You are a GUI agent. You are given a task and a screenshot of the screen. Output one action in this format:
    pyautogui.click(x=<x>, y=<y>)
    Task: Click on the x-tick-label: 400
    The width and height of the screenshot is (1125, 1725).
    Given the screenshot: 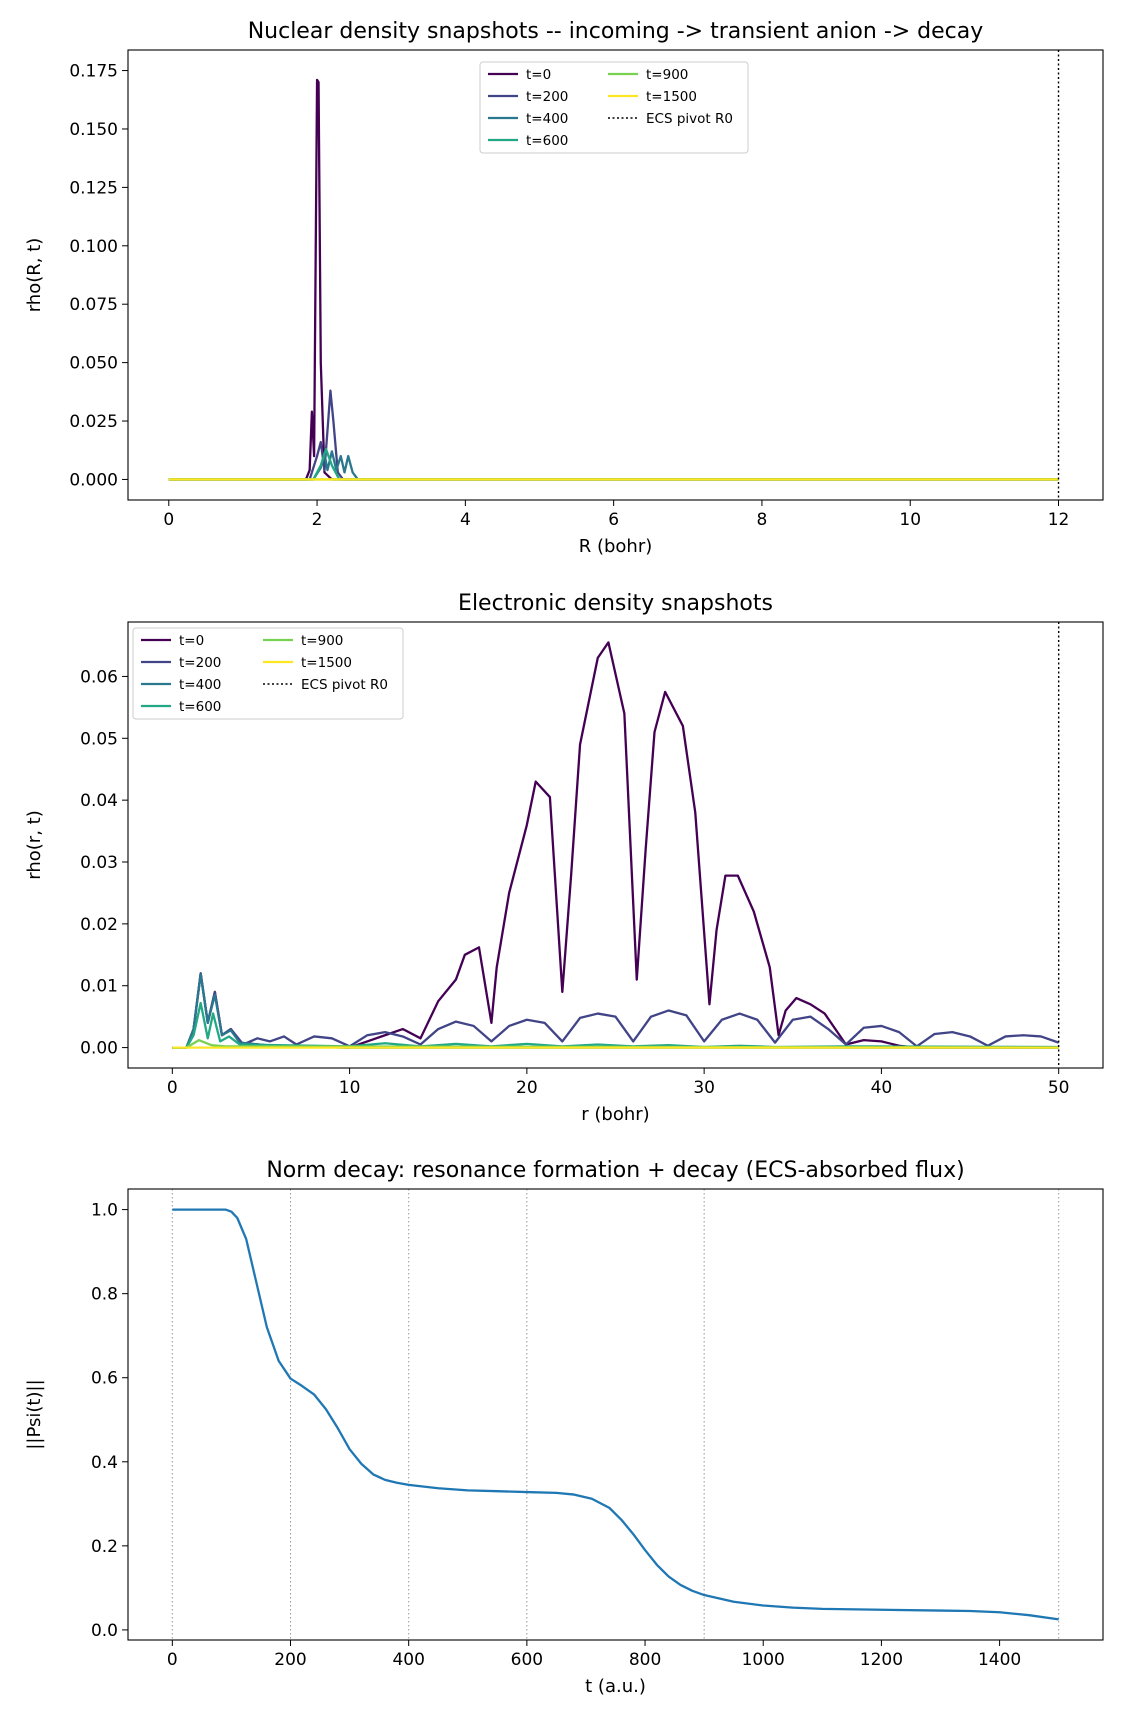 What is the action you would take?
    pyautogui.click(x=408, y=1660)
    